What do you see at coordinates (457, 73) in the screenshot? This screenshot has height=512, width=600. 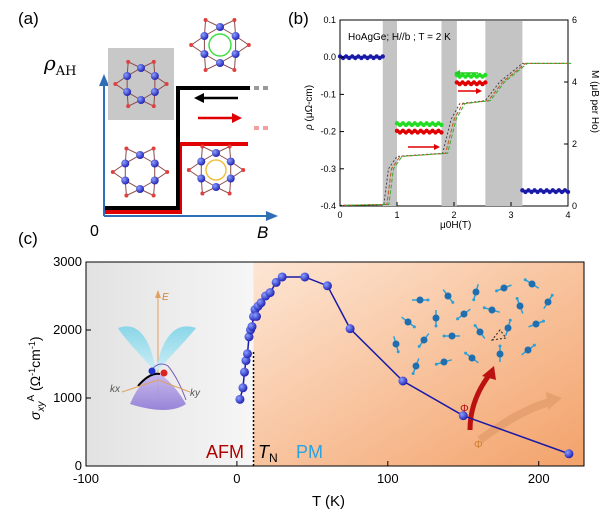 I see `green-sweep-arrowhead` at bounding box center [457, 73].